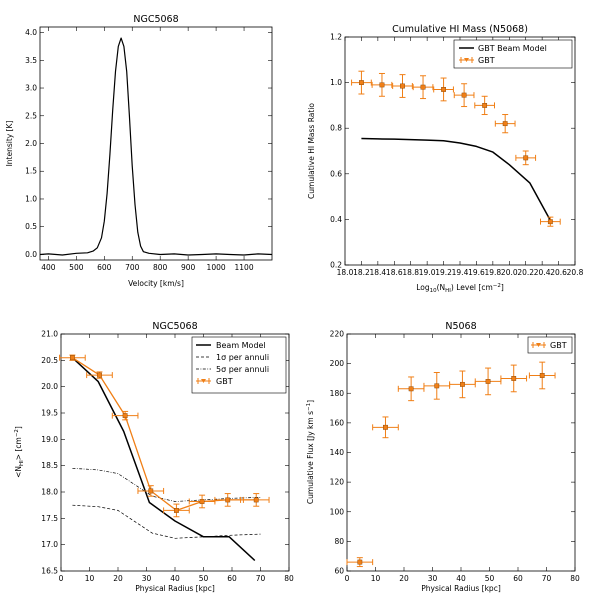 The width and height of the screenshot is (598, 607). I want to click on x-tick-label: 10, so click(90, 578).